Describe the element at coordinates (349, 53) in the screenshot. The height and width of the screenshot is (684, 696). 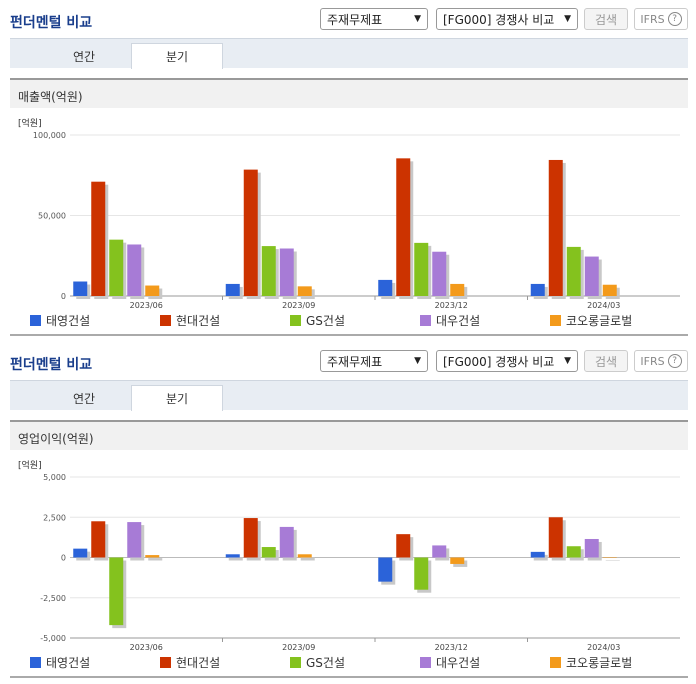
I see `period-tabs: 연간 분기` at that location.